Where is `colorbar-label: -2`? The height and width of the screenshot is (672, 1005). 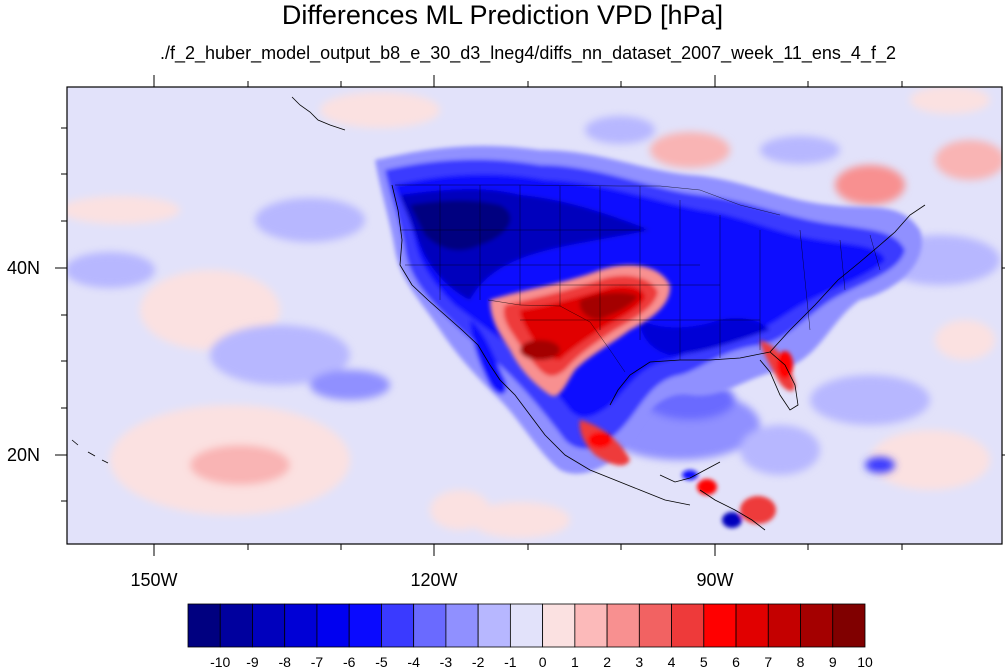
colorbar-label: -2 is located at coordinates (478, 662).